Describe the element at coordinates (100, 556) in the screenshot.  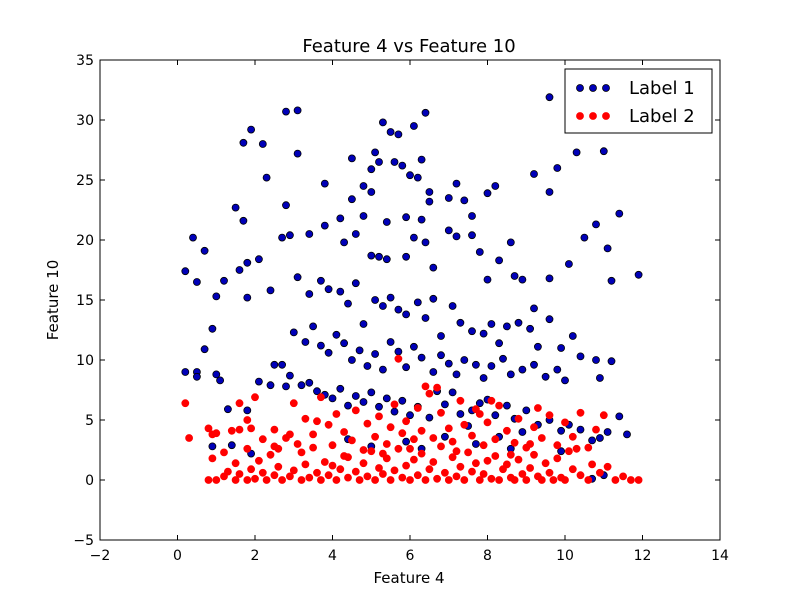
I see `x-tick-label: −2` at that location.